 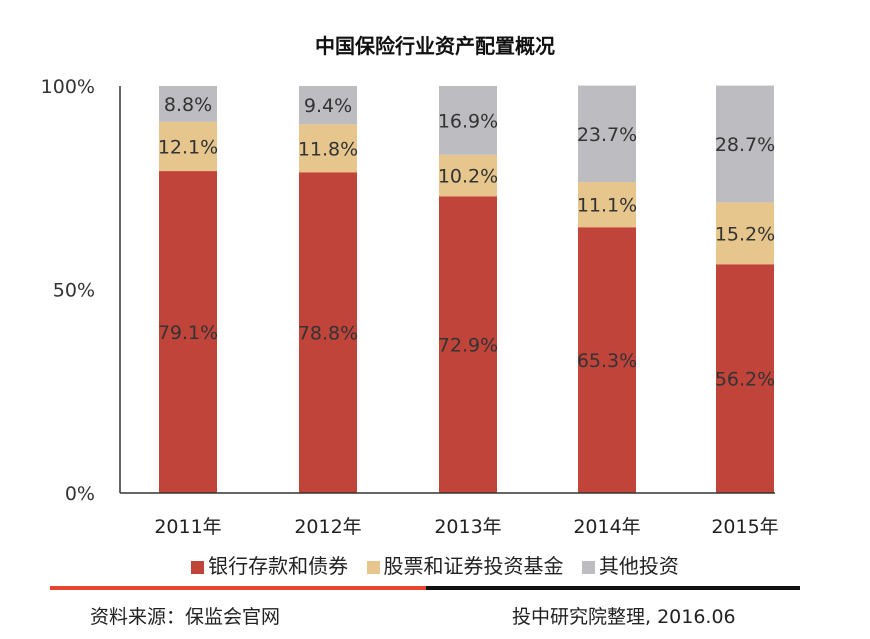 I want to click on data-label: 8.8%, so click(x=188, y=105).